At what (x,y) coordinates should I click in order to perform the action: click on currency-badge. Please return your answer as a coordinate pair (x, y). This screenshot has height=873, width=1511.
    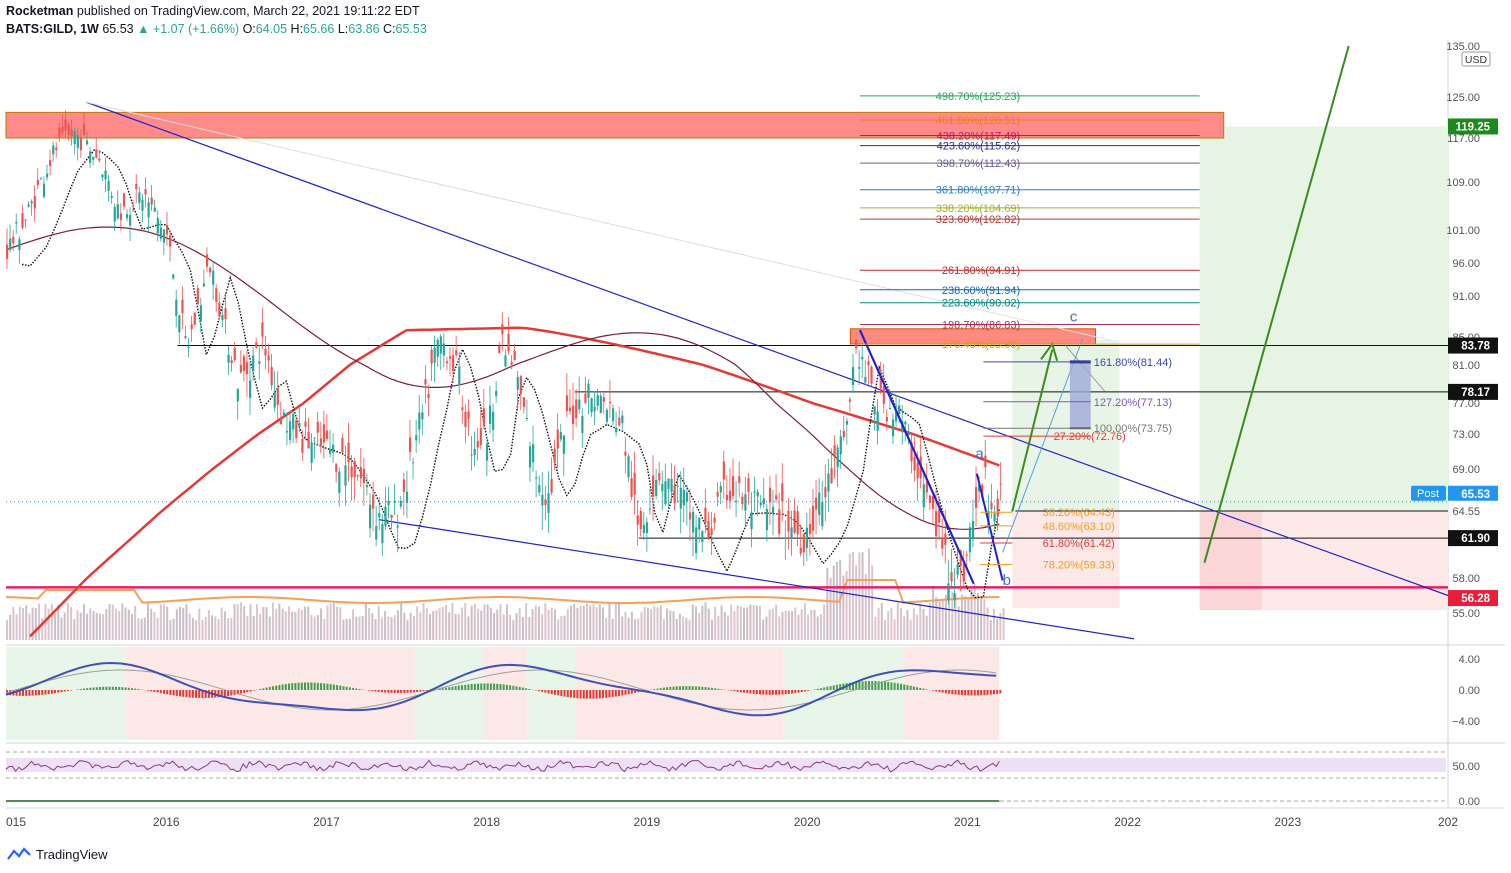
    Looking at the image, I should click on (1476, 59).